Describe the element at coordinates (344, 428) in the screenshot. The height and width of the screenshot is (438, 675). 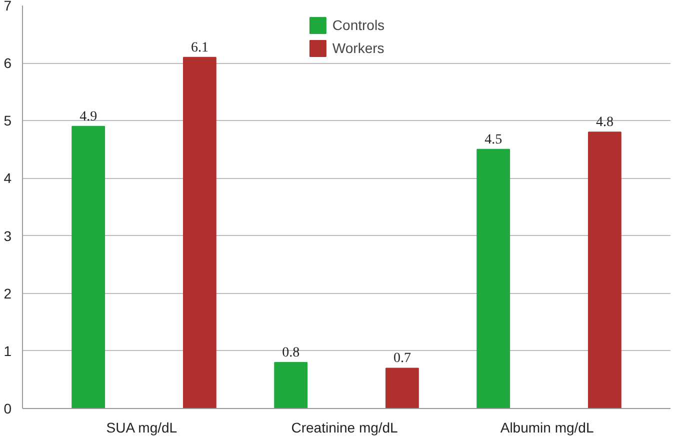
I see `x-tick-label: Creatinine mg/dL` at that location.